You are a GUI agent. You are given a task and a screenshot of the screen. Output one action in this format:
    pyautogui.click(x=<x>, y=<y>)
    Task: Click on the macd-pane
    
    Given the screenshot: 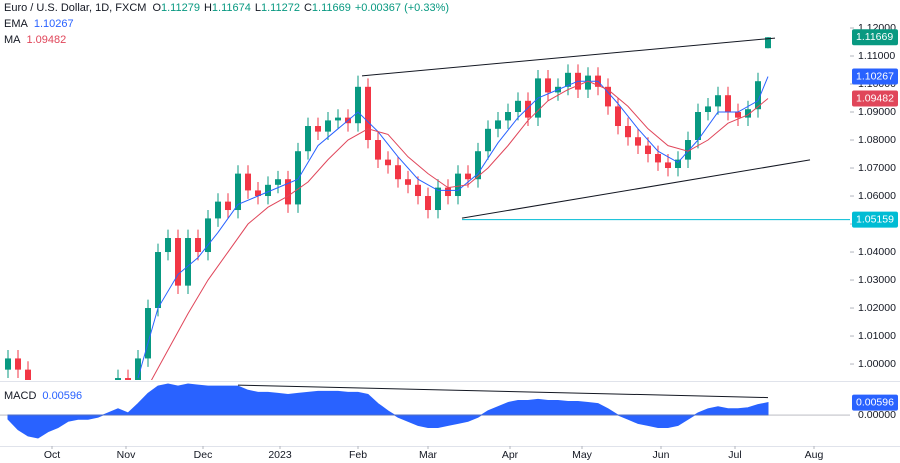 What is the action you would take?
    pyautogui.click(x=425, y=411)
    